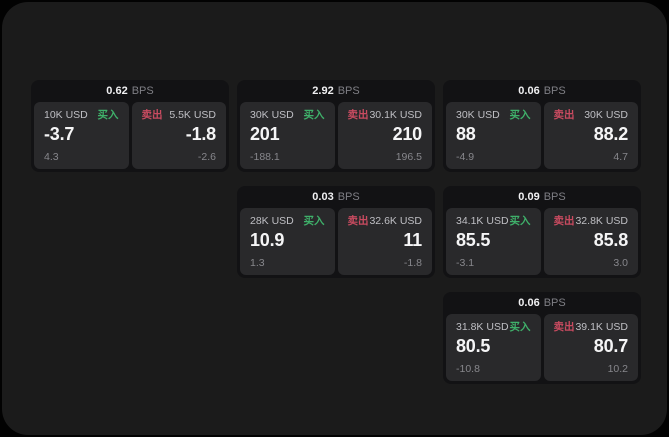 The width and height of the screenshot is (669, 437). I want to click on buy-quote-pane: 30K USD 买入 201 -188.1, so click(287, 135).